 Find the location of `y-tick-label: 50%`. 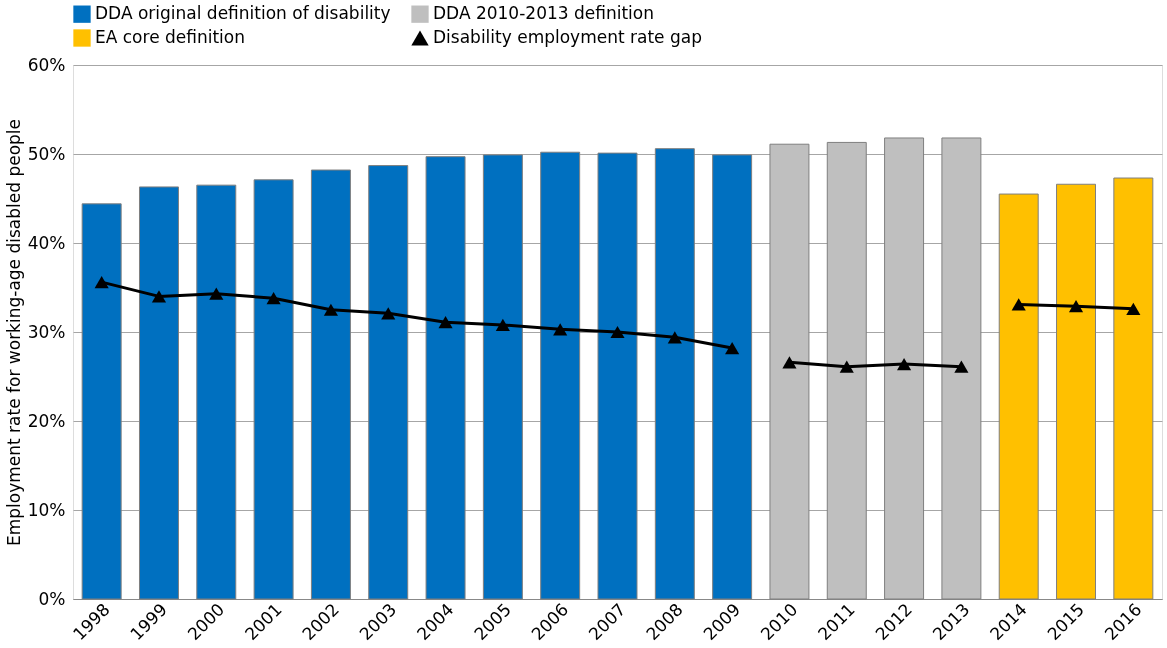

y-tick-label: 50% is located at coordinates (46, 153).